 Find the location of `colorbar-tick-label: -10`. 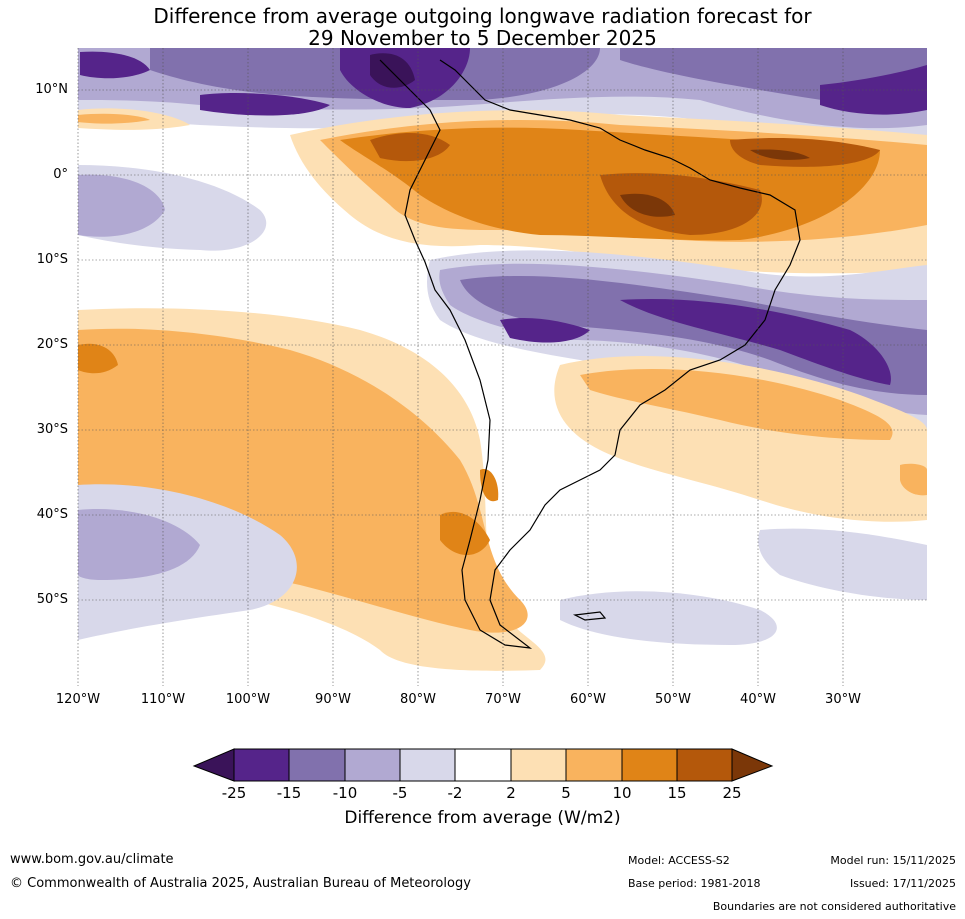

colorbar-tick-label: -10 is located at coordinates (345, 793).